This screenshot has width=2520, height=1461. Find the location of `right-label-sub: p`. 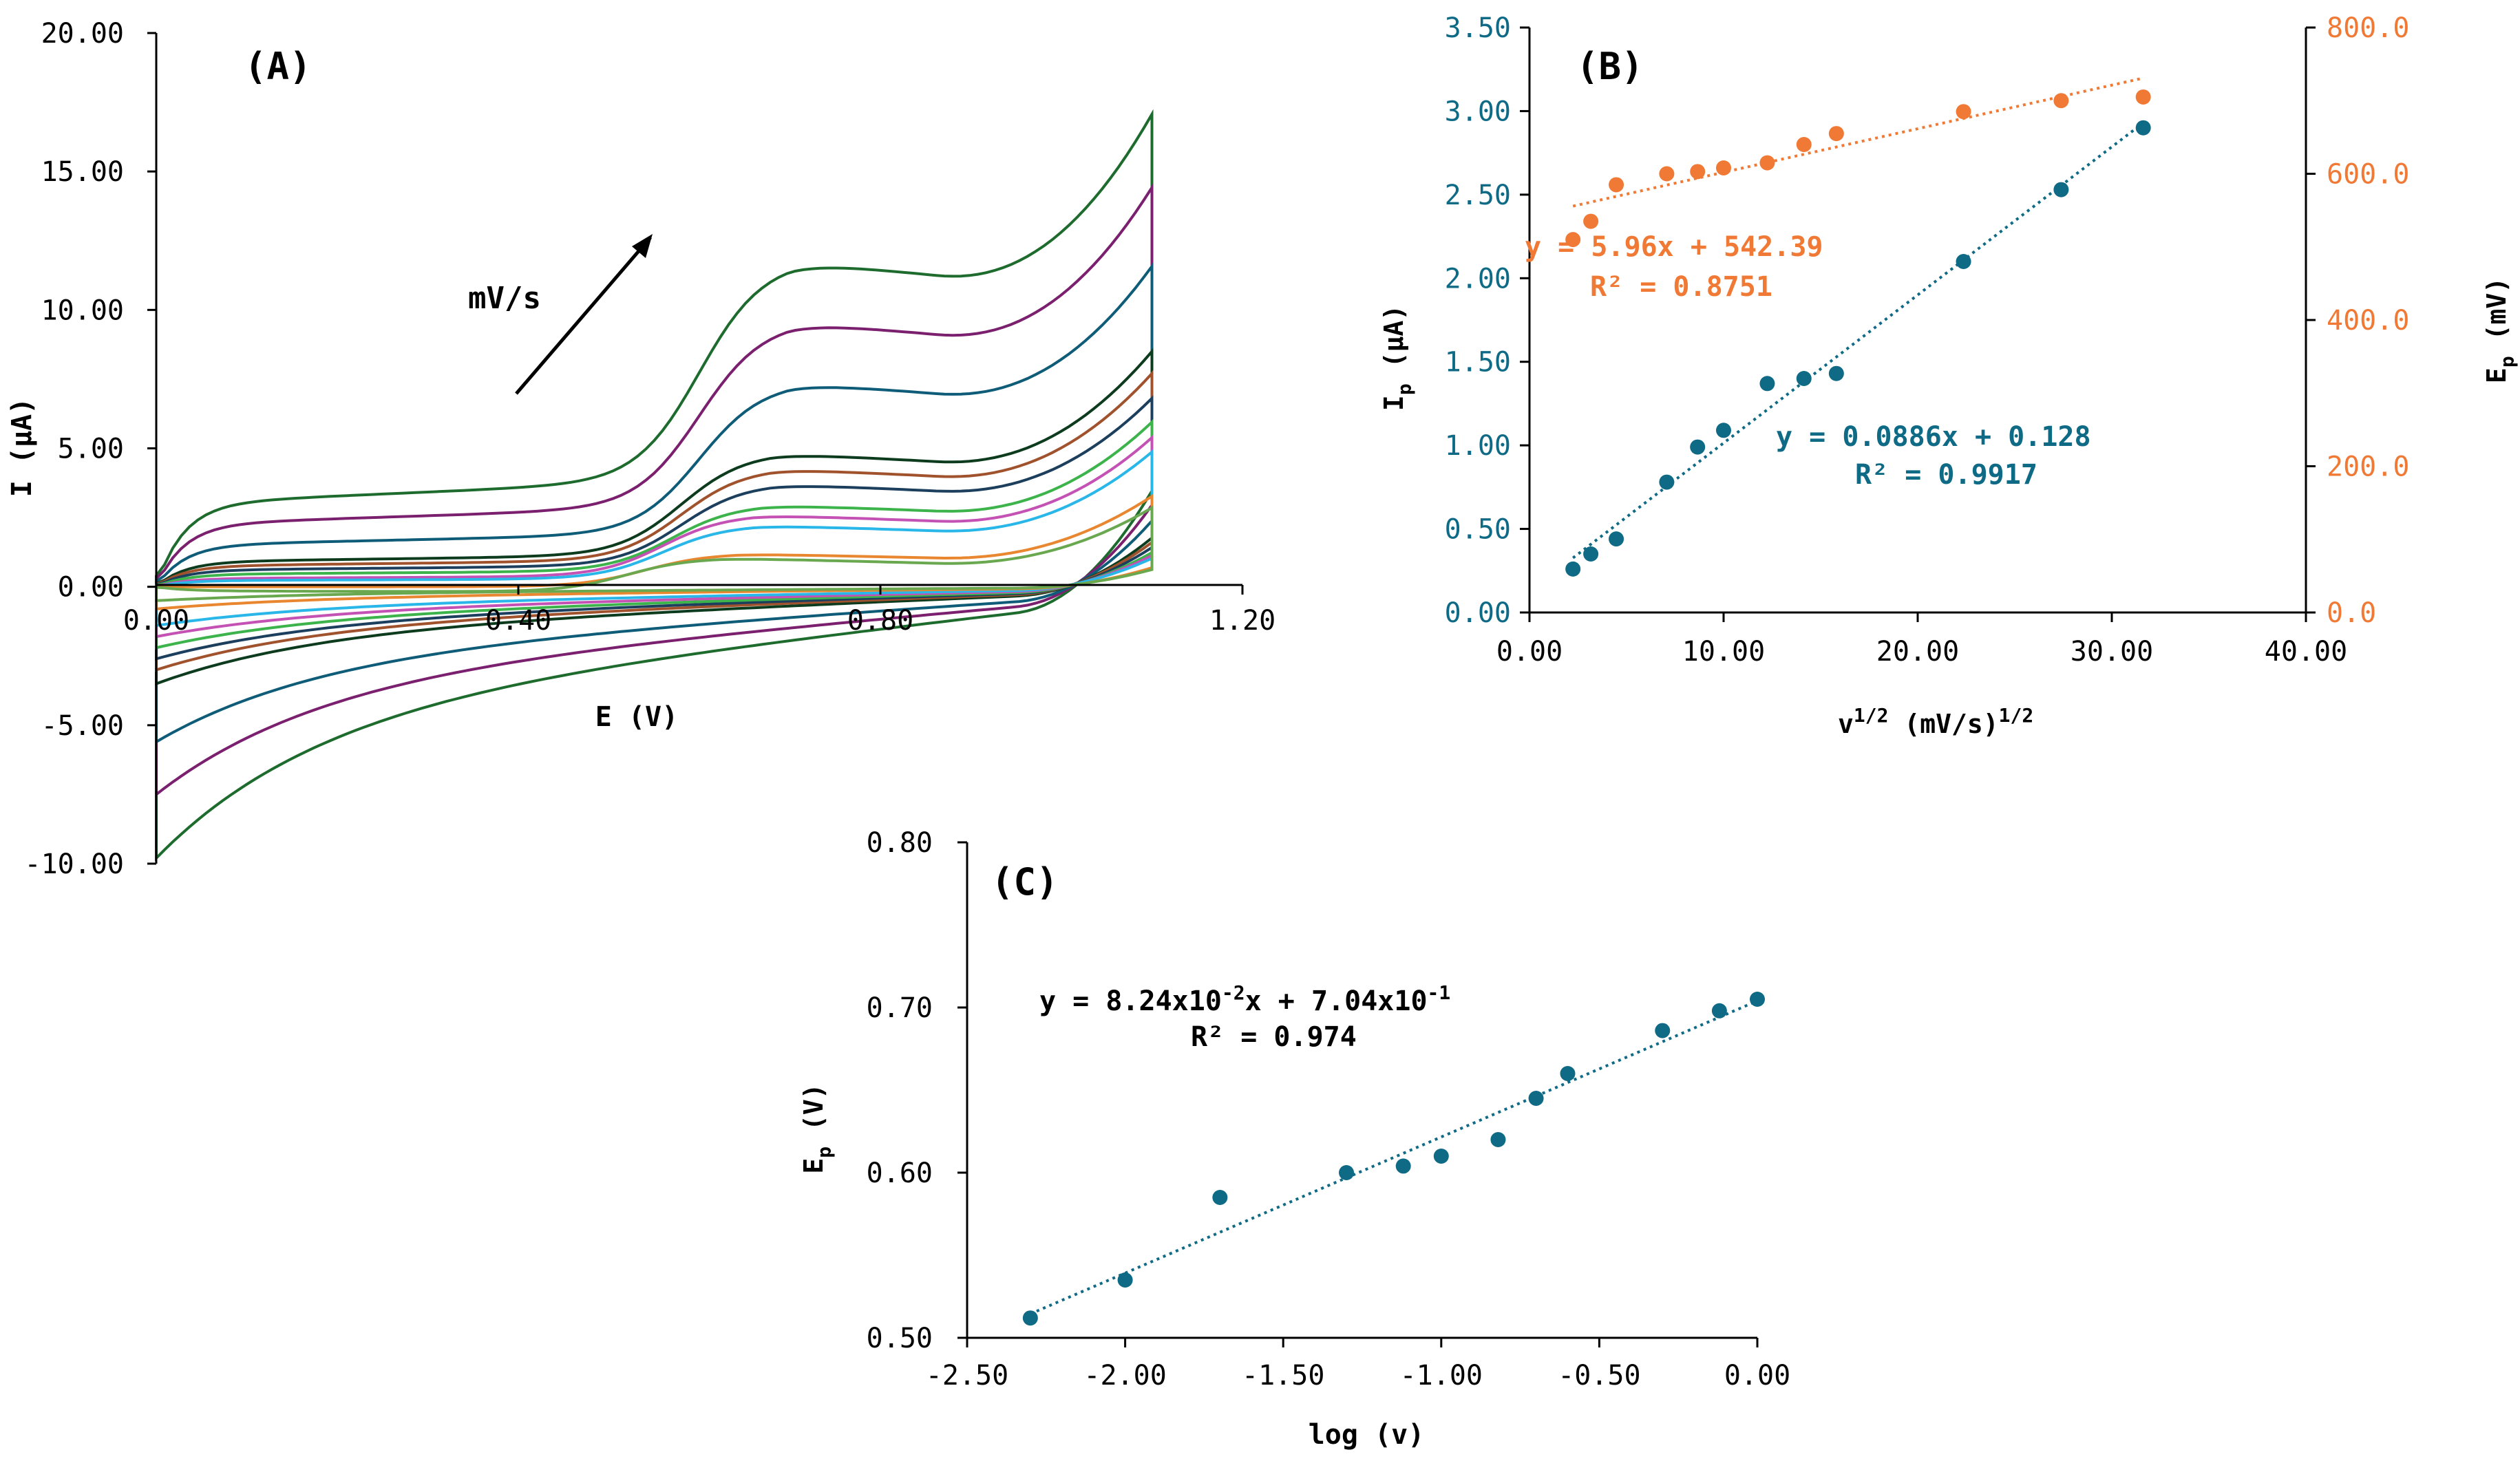

right-label-sub: p is located at coordinates (2507, 361).